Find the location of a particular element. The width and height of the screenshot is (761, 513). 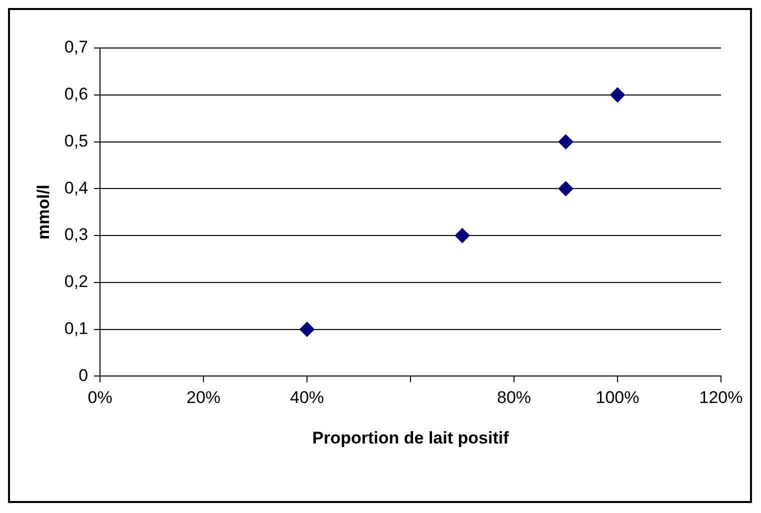

x-tick-label: 20% is located at coordinates (203, 398).